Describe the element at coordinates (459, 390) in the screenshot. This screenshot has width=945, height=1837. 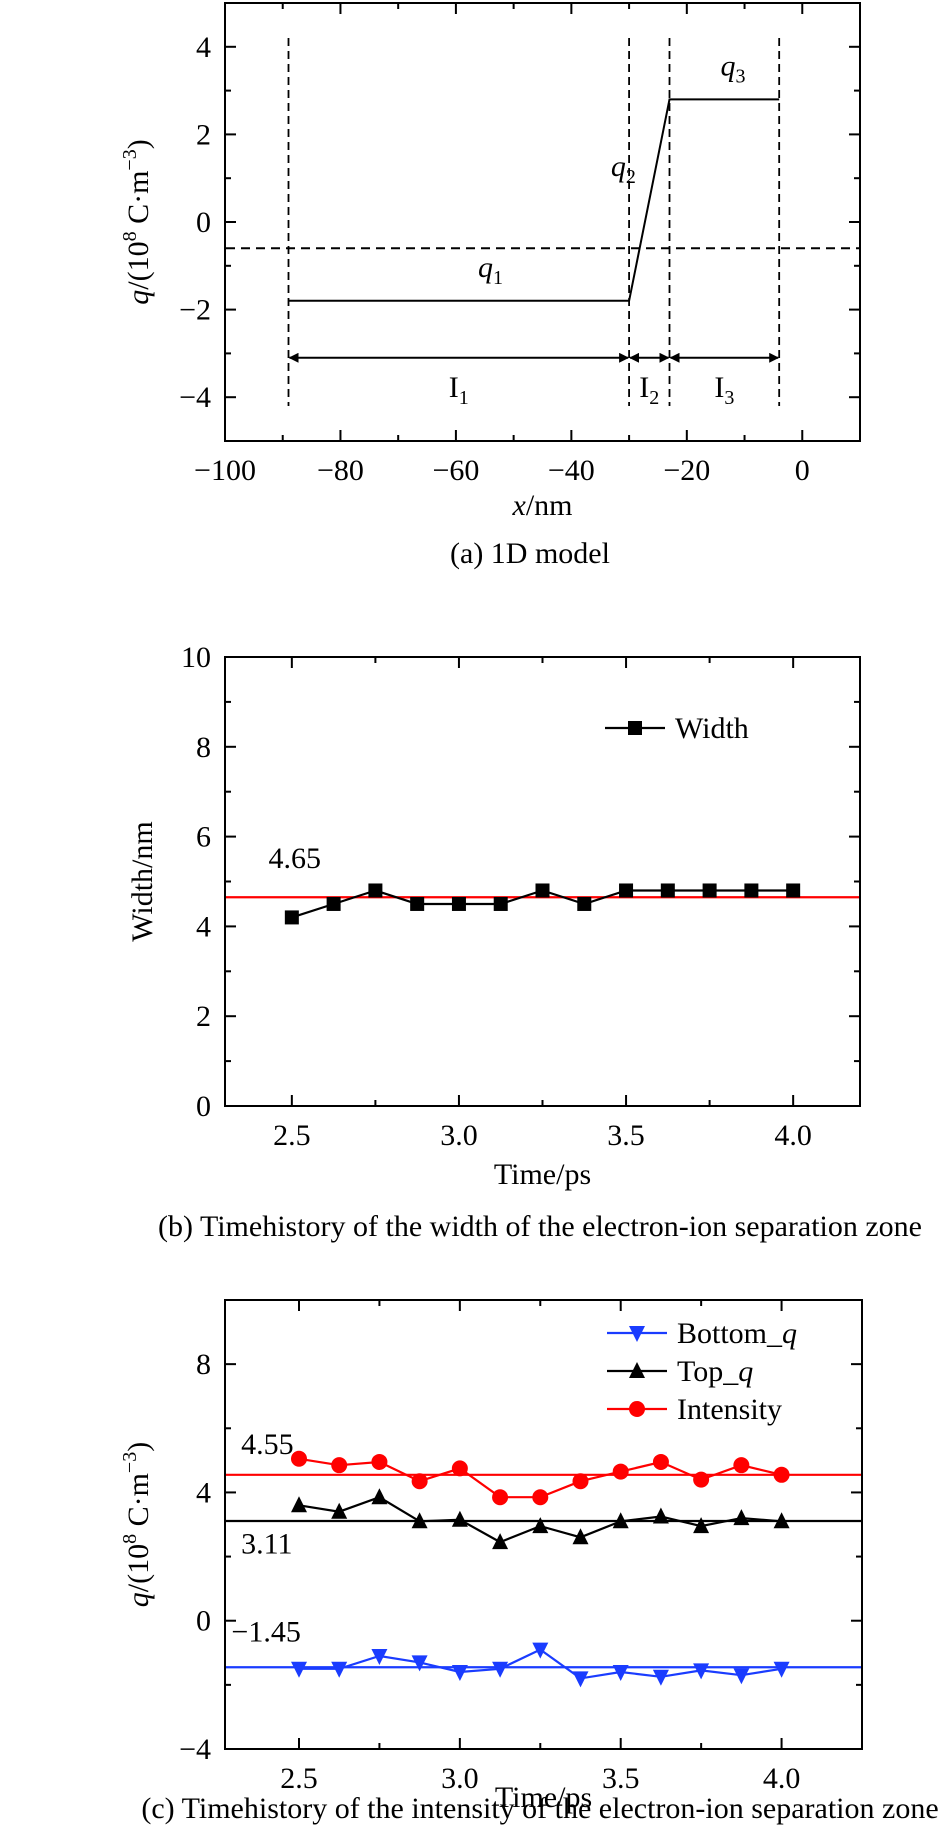
I see `region-label: I1` at that location.